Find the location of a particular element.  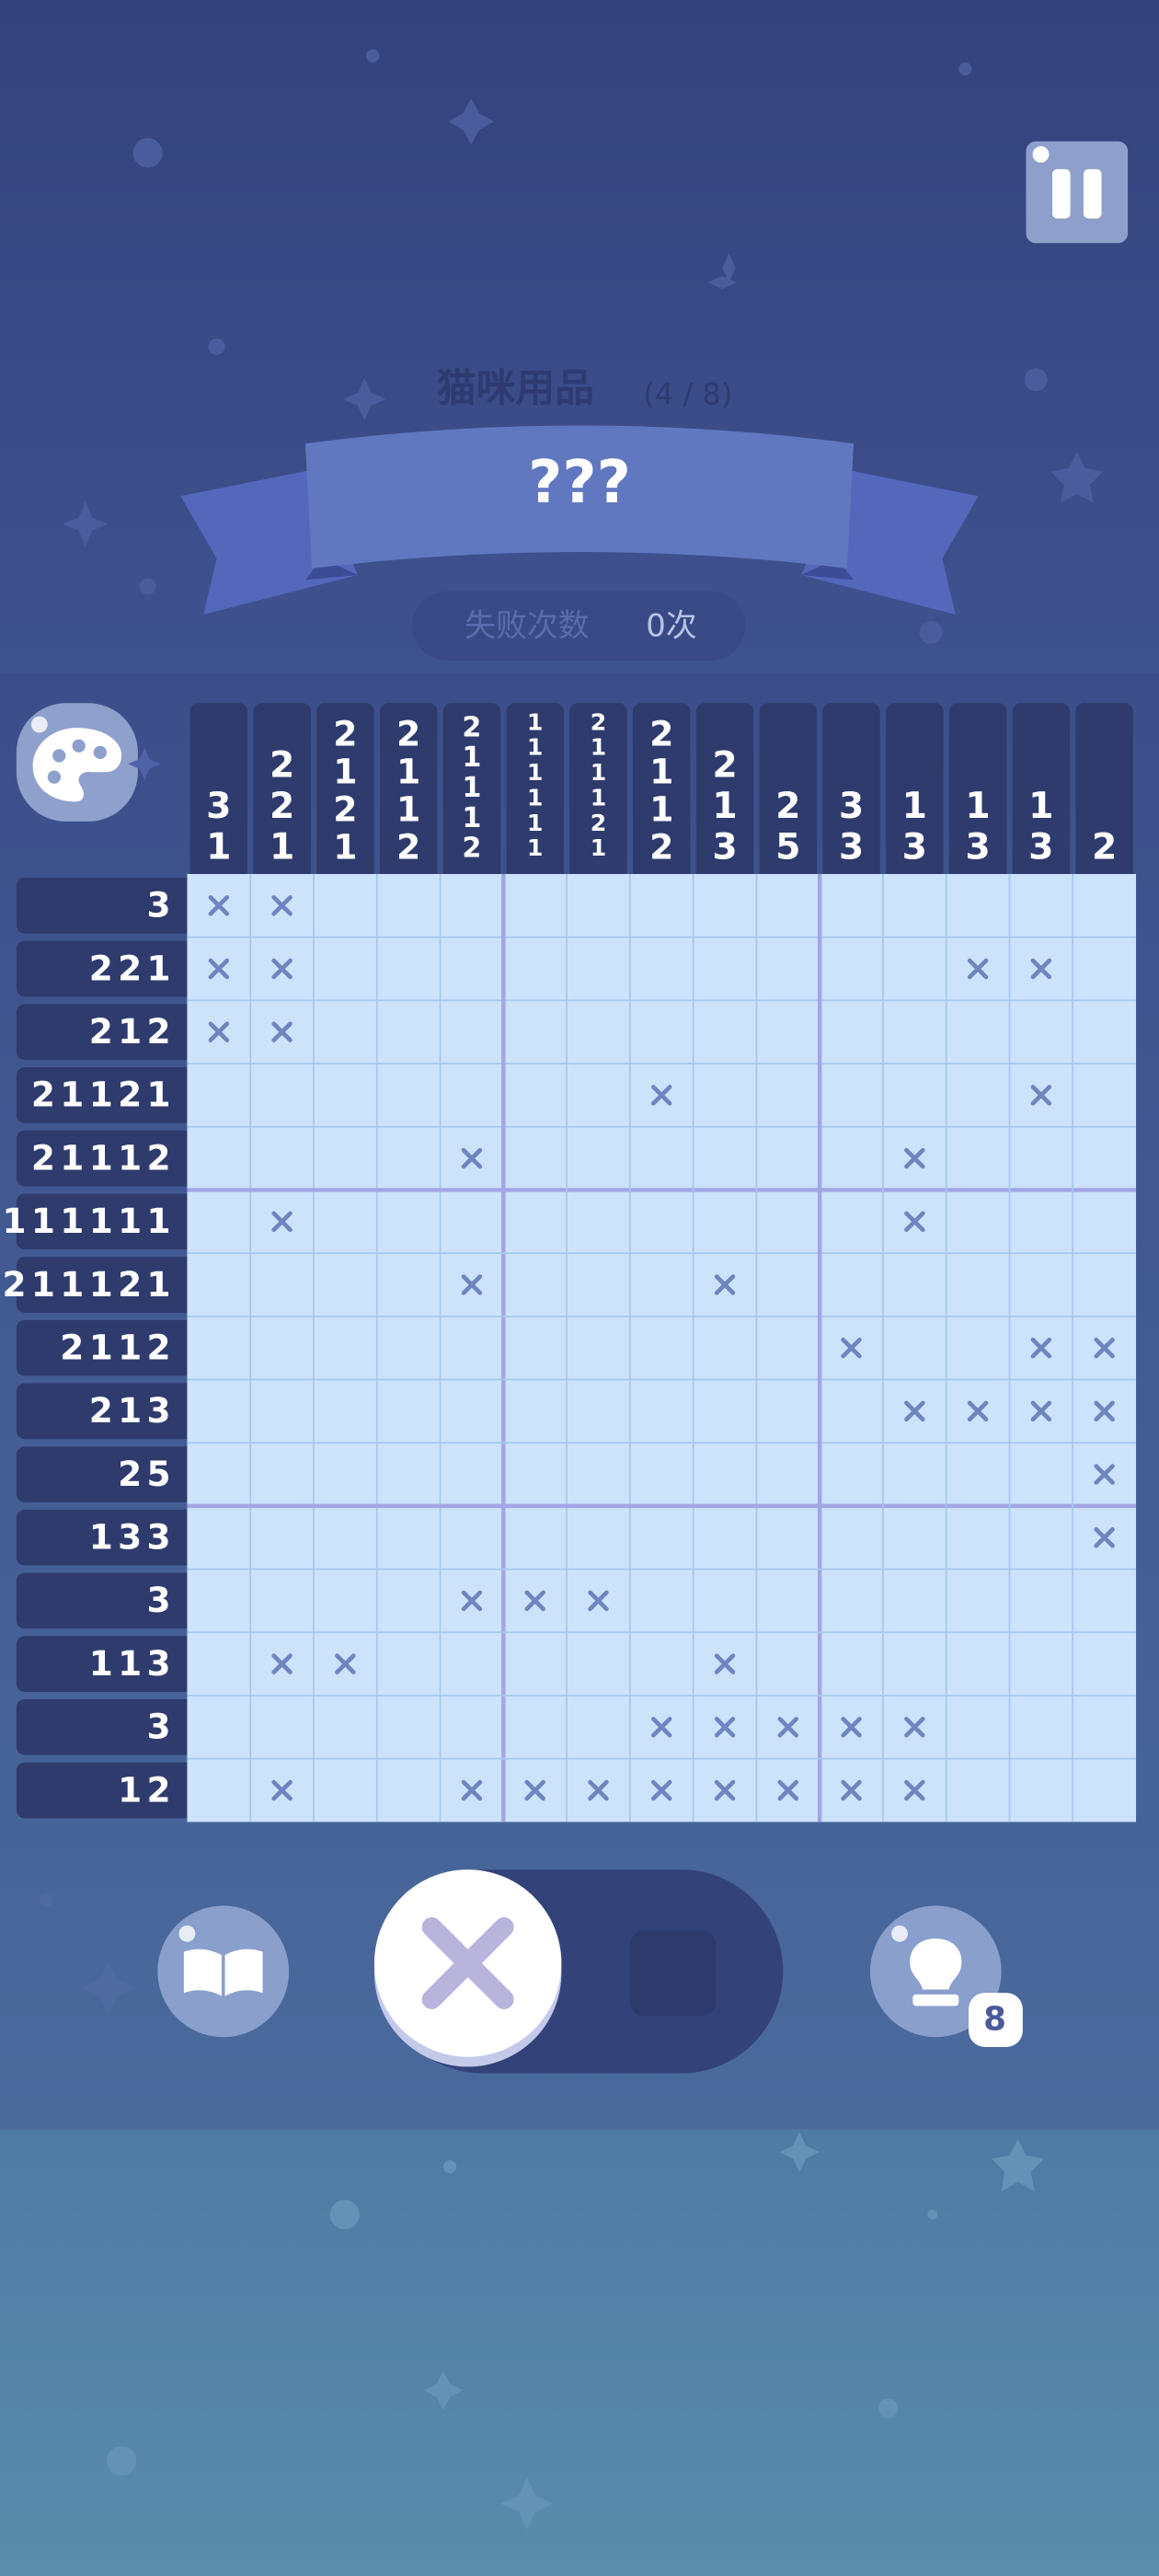

level-progress: (4 / 8) is located at coordinates (687, 393).